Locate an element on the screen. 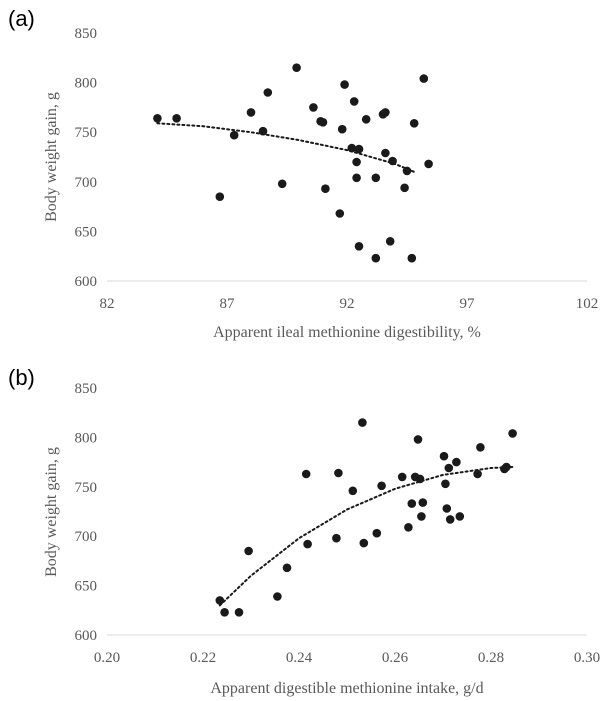  y-tick-label: 650 is located at coordinates (86, 587).